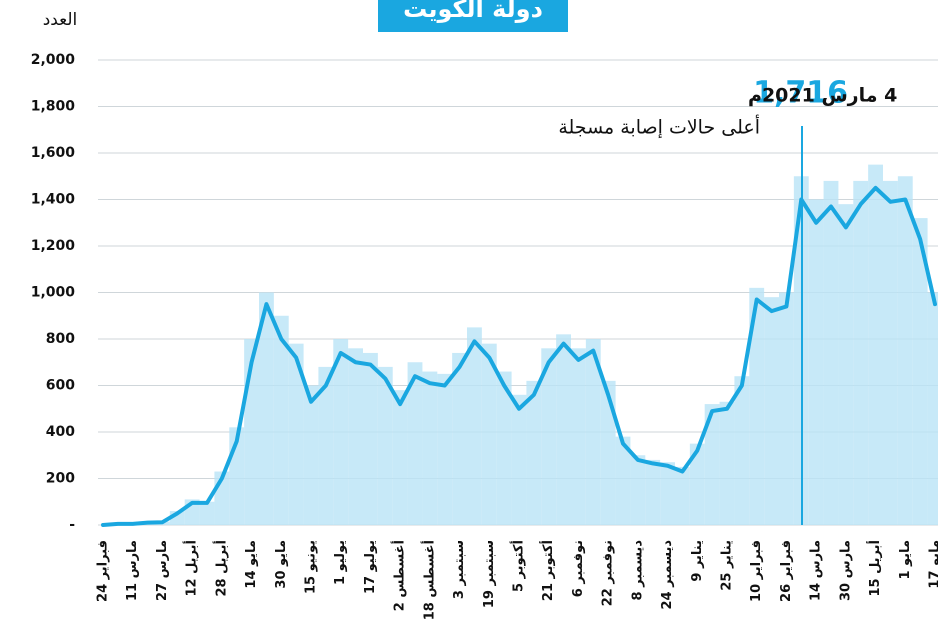 Image resolution: width=938 pixels, height=636 pixels. Describe the element at coordinates (756, 571) in the screenshot. I see `x-tick-label: 10 فبراير` at that location.